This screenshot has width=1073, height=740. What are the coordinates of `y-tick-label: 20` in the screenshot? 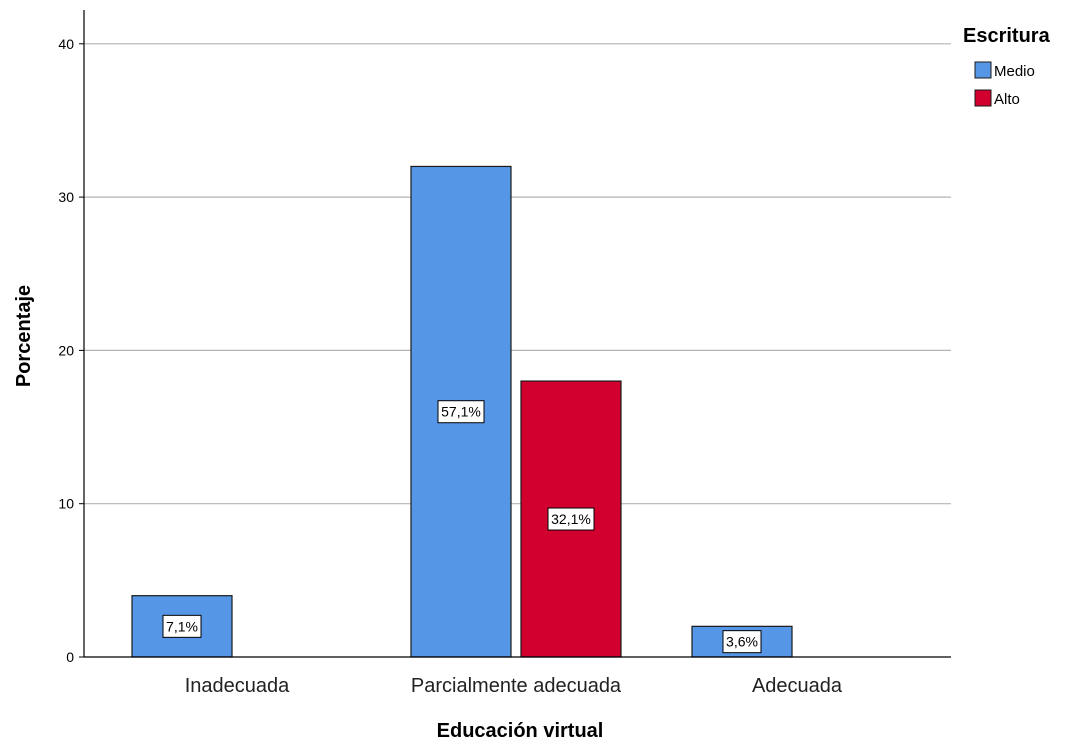 It's located at (66, 350).